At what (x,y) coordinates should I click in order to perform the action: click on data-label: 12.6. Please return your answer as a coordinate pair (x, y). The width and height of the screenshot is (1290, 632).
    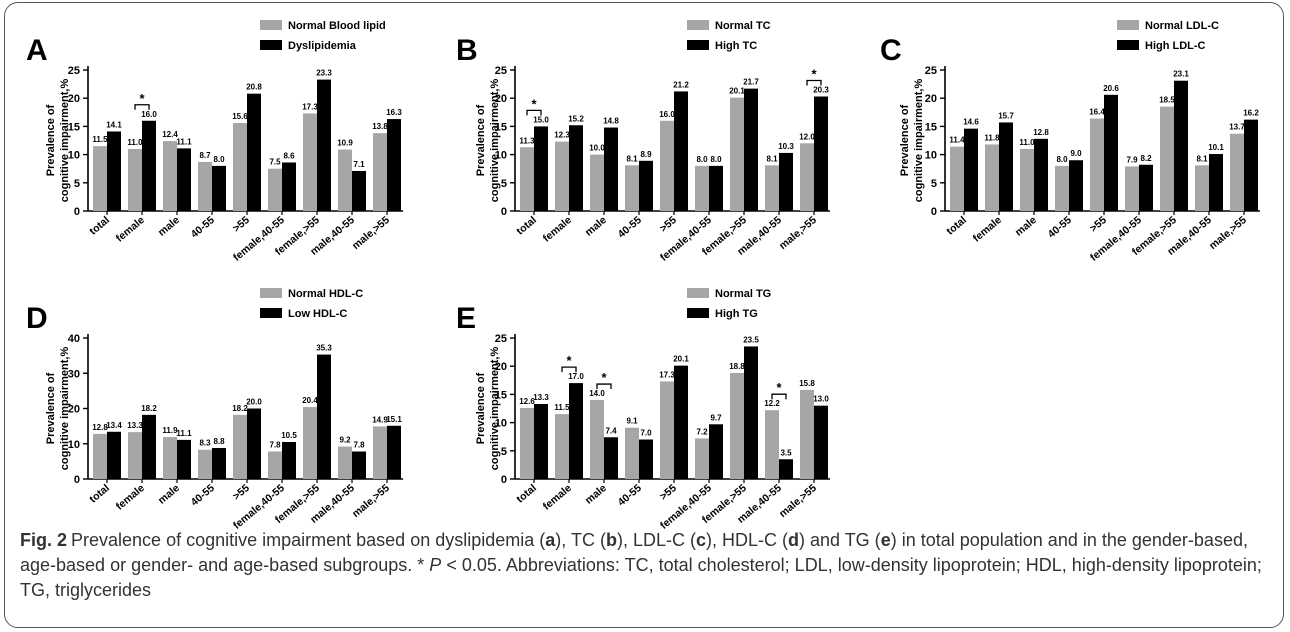
    Looking at the image, I should click on (527, 401).